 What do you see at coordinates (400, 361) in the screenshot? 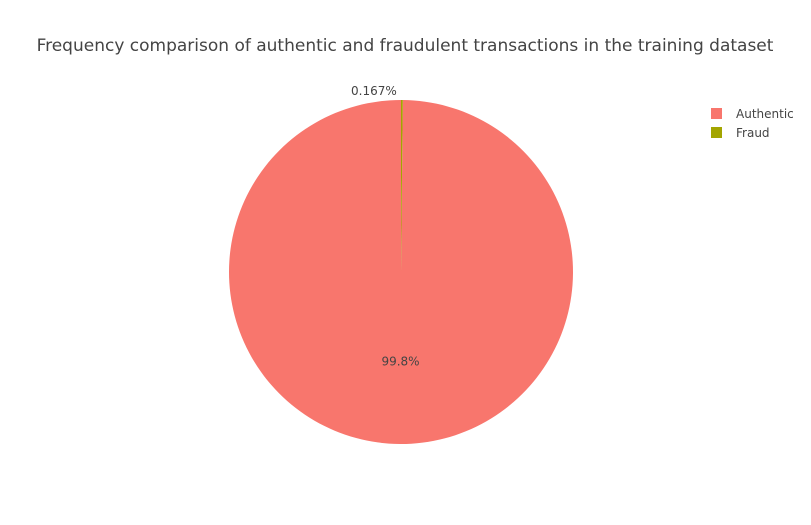
I see `slice-label-authentic: 99.8%` at bounding box center [400, 361].